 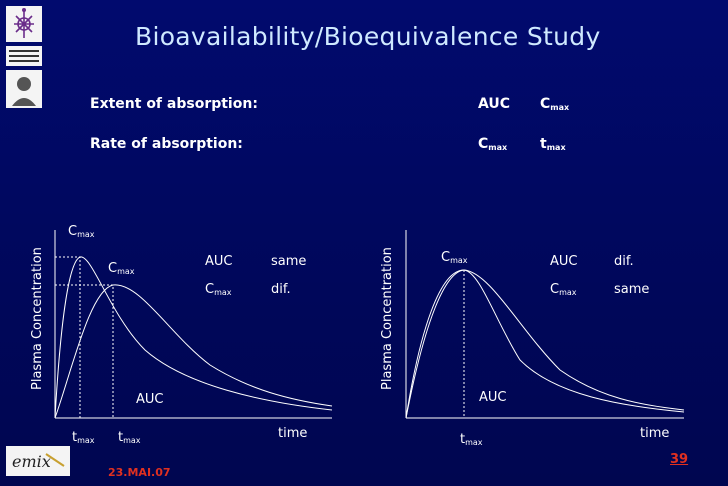 I want to click on rate-label: Rate of absorption:, so click(x=166, y=144).